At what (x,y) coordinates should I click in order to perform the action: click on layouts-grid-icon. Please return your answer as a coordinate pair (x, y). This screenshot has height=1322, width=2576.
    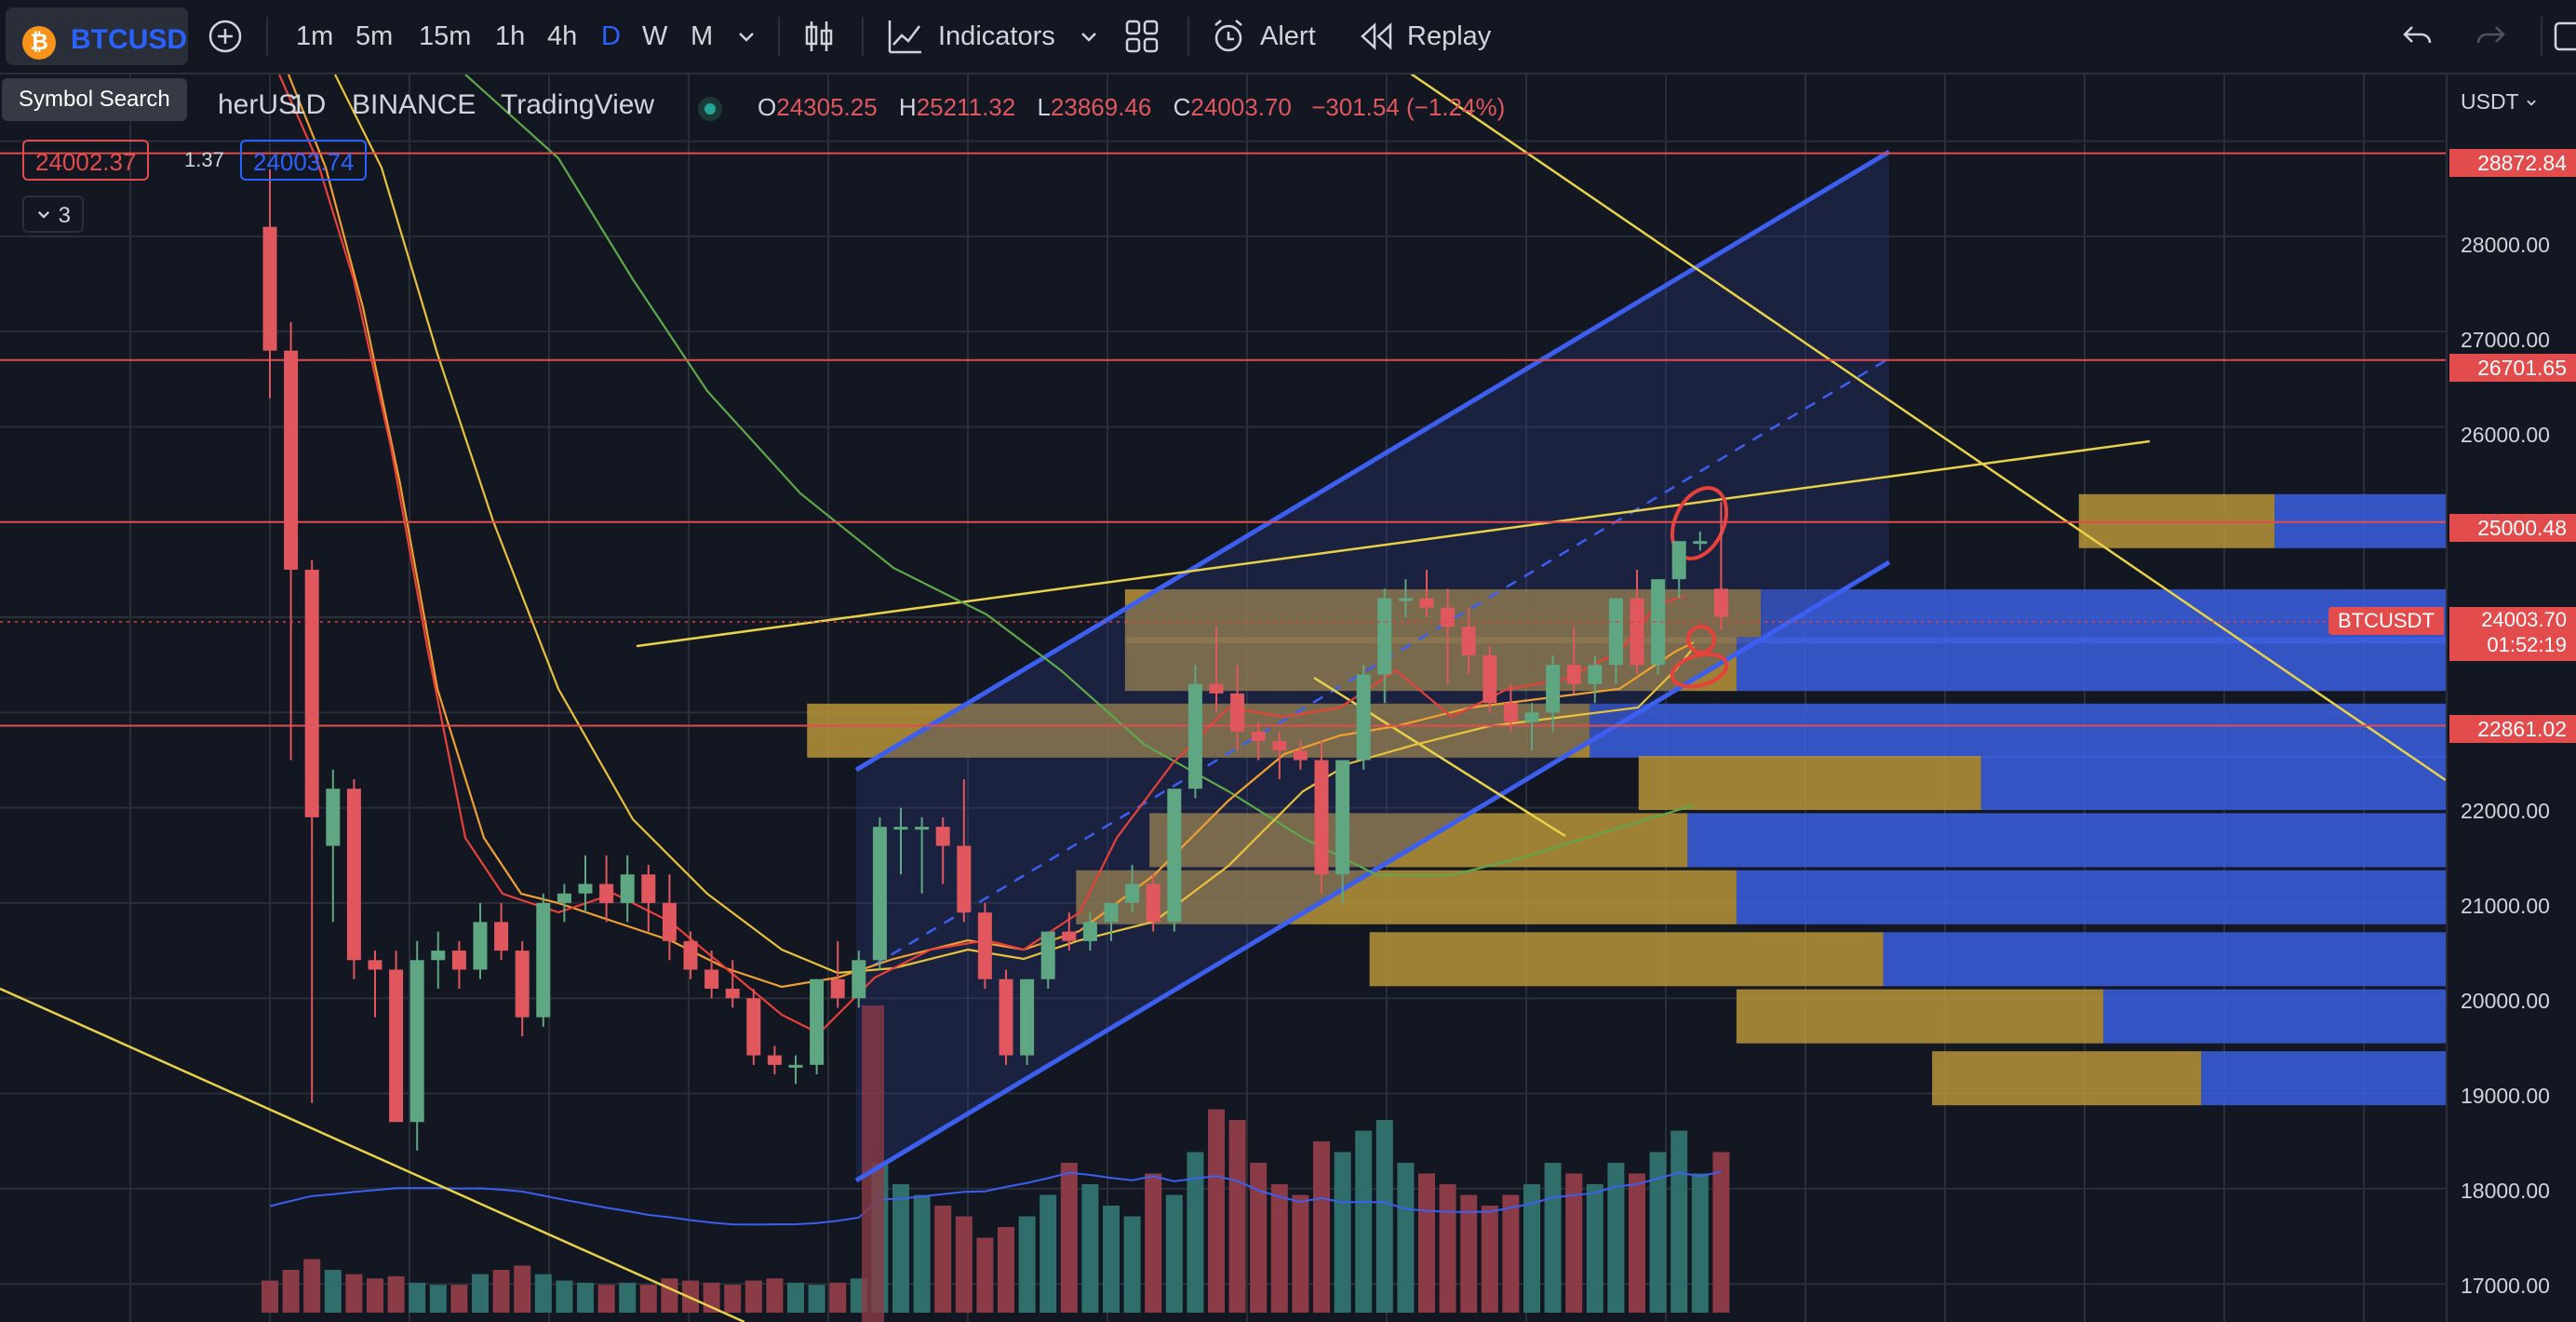
    Looking at the image, I should click on (1142, 36).